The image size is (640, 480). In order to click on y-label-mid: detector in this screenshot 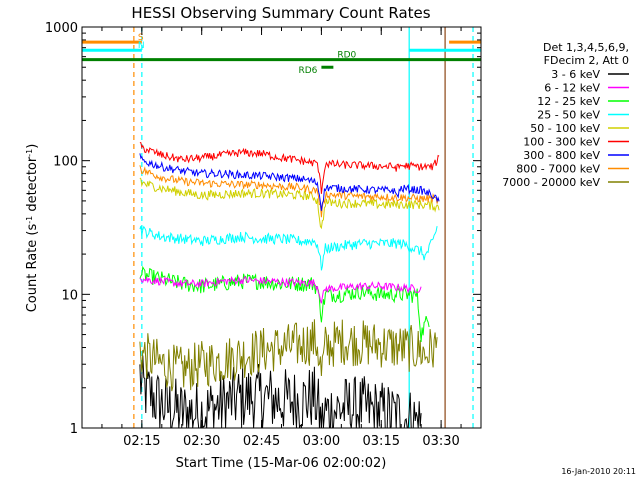, I will do `click(32, 186)`.